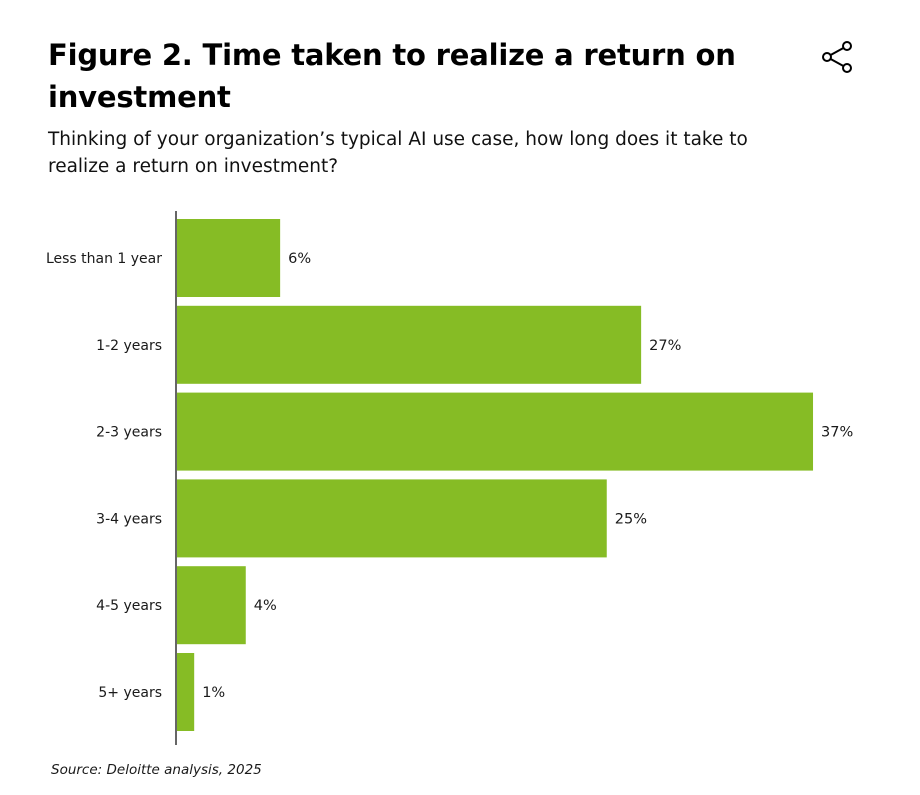 The width and height of the screenshot is (920, 795). What do you see at coordinates (129, 606) in the screenshot?
I see `category-label: 4-5 years` at bounding box center [129, 606].